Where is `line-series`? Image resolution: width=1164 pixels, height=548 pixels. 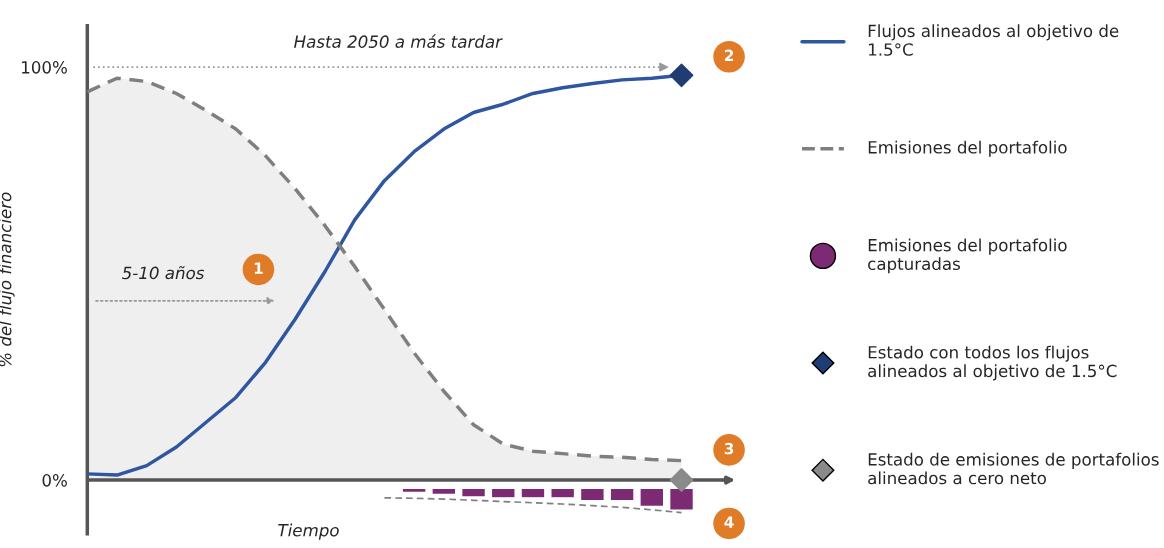
line-series is located at coordinates (533, 505).